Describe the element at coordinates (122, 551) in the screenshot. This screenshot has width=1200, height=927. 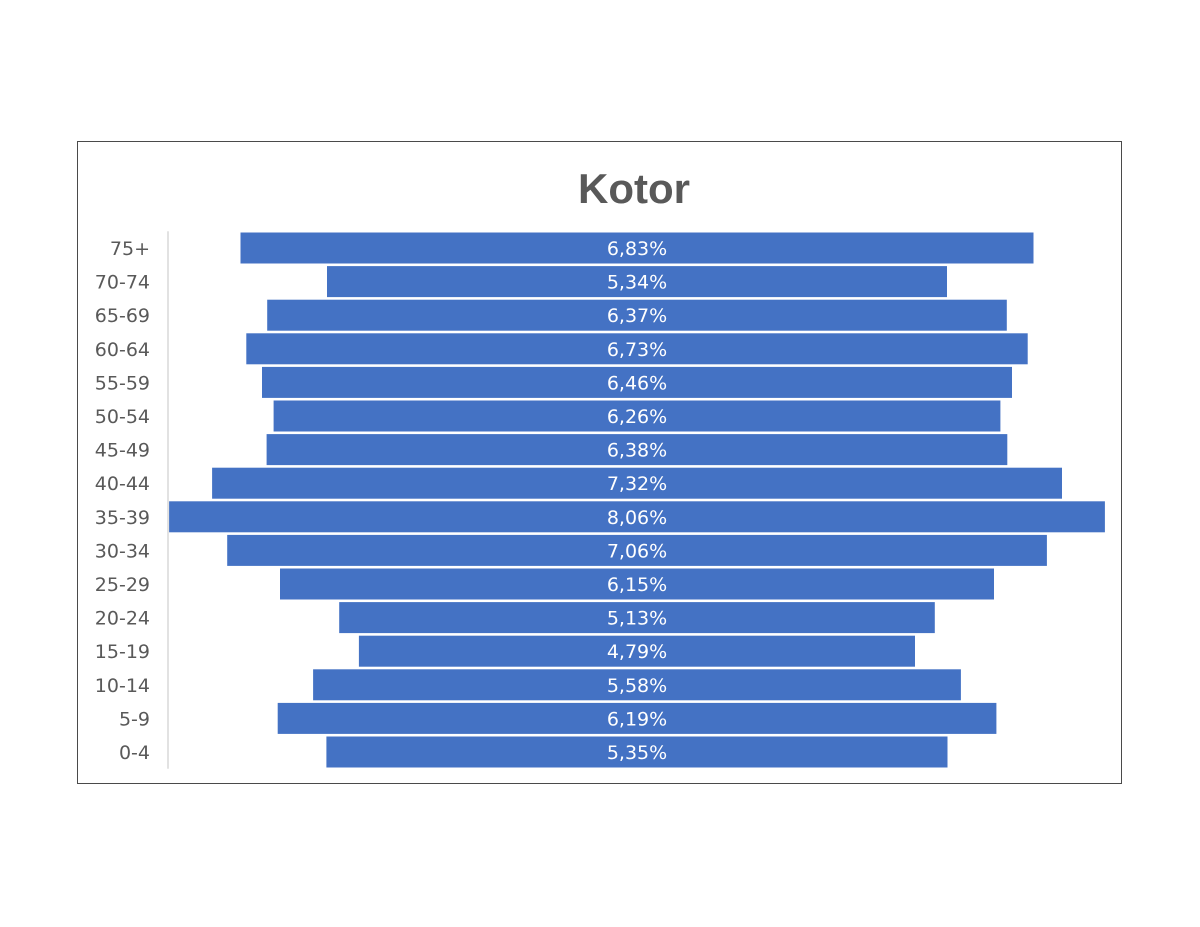
I see `category-label: 30-34` at that location.